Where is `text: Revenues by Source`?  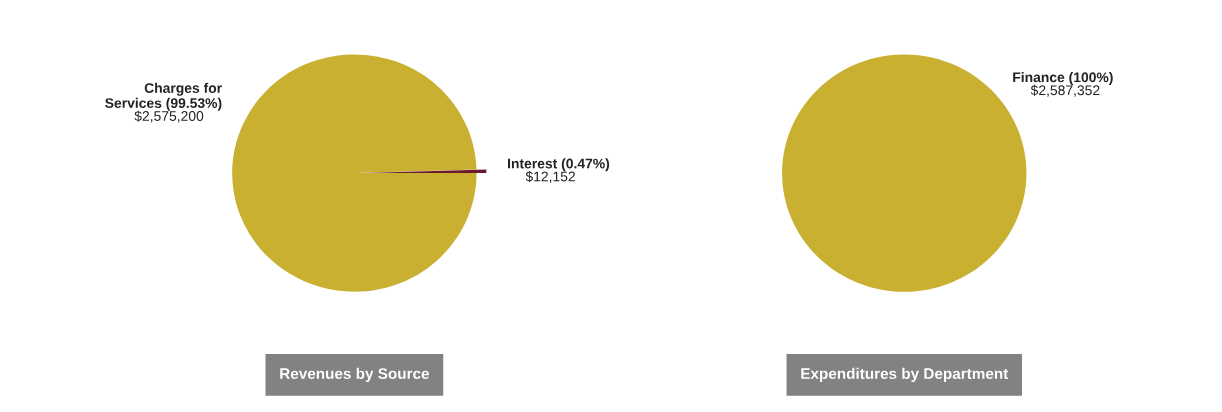 text: Revenues by Source is located at coordinates (355, 375).